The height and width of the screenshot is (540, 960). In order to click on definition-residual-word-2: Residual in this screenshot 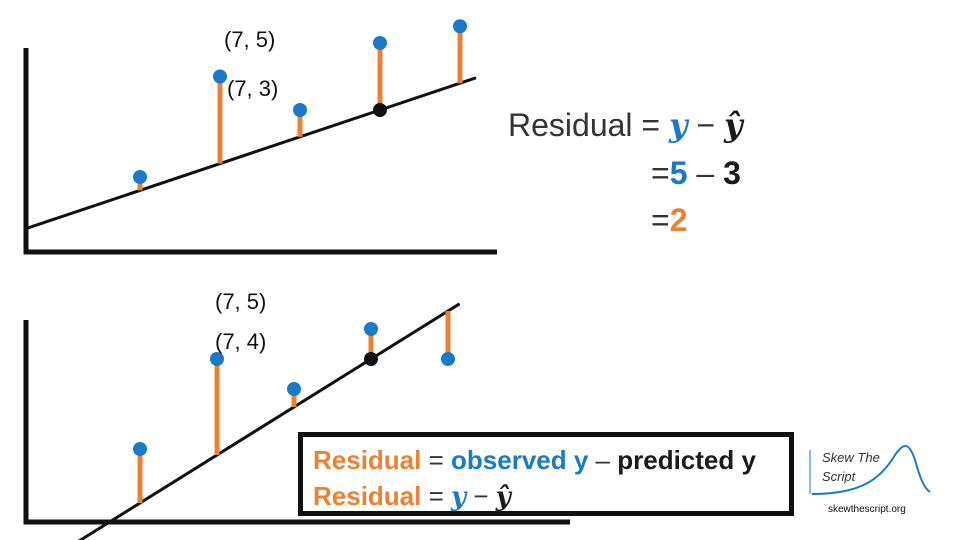, I will do `click(367, 496)`.